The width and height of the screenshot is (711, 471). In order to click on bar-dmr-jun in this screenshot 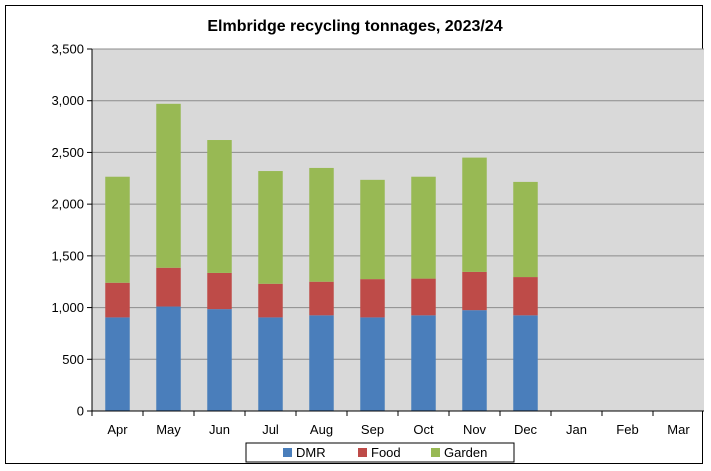, I will do `click(219, 360)`.